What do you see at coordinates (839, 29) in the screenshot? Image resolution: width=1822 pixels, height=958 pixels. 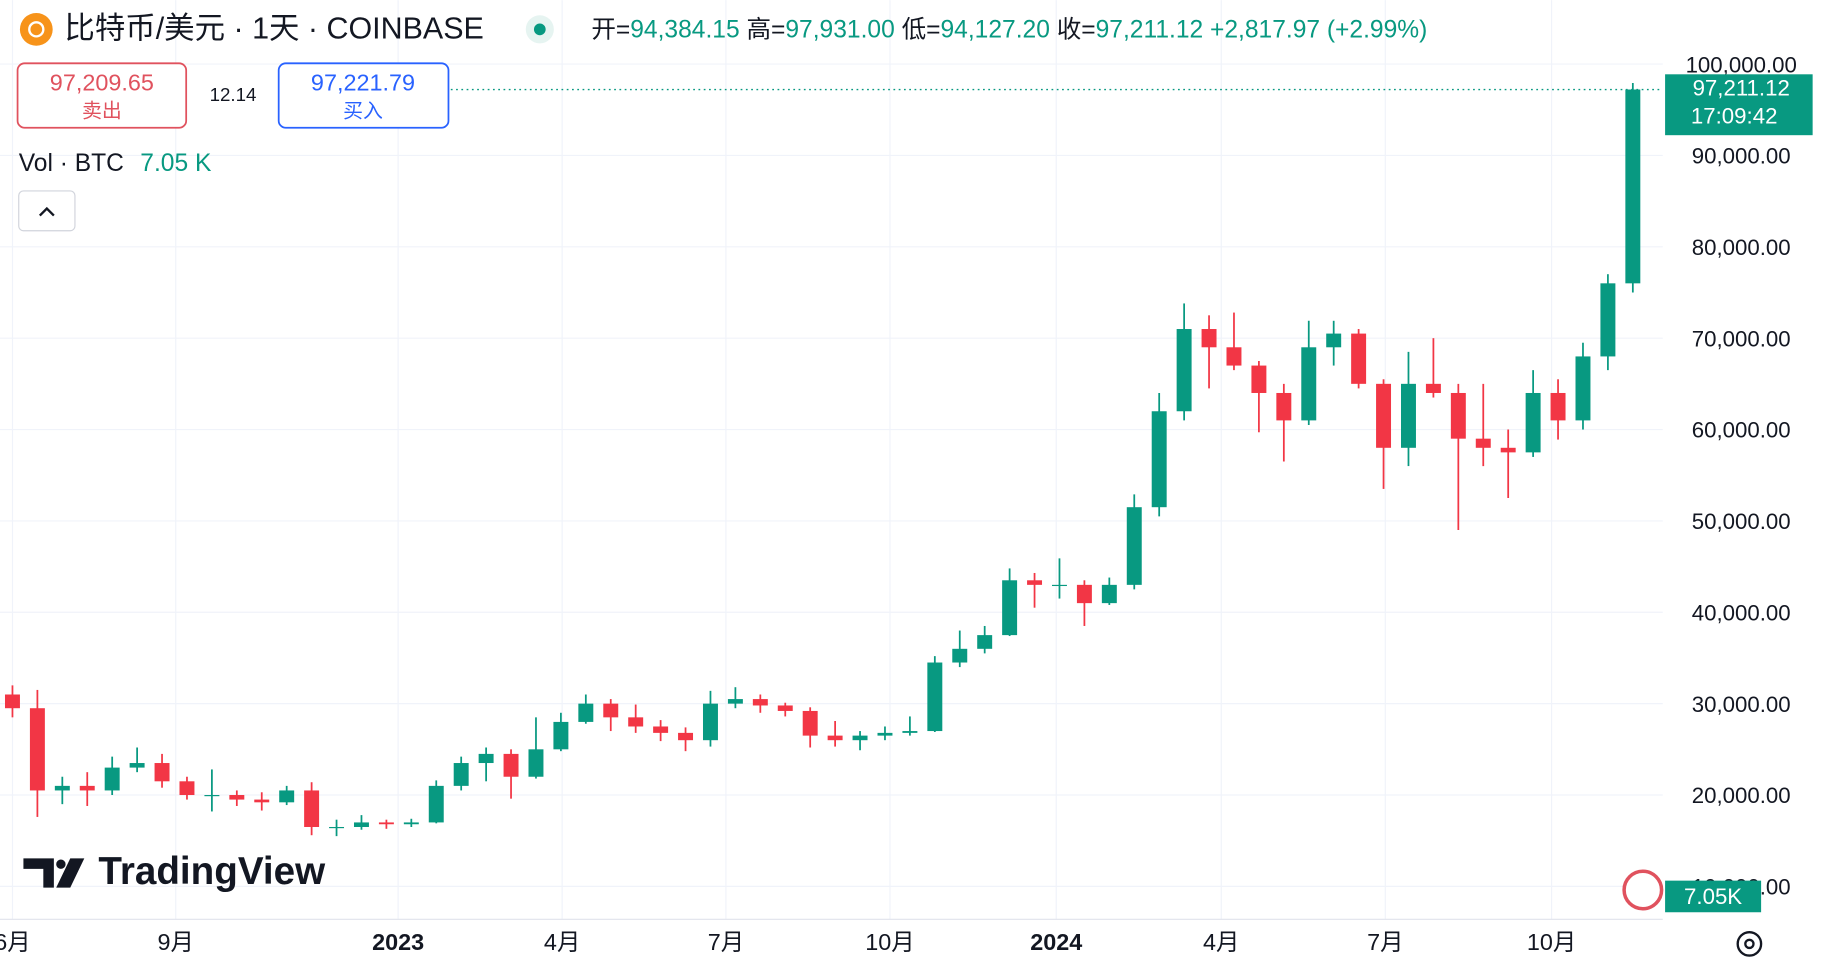 I see `ohlc-value: 97,931.00` at bounding box center [839, 29].